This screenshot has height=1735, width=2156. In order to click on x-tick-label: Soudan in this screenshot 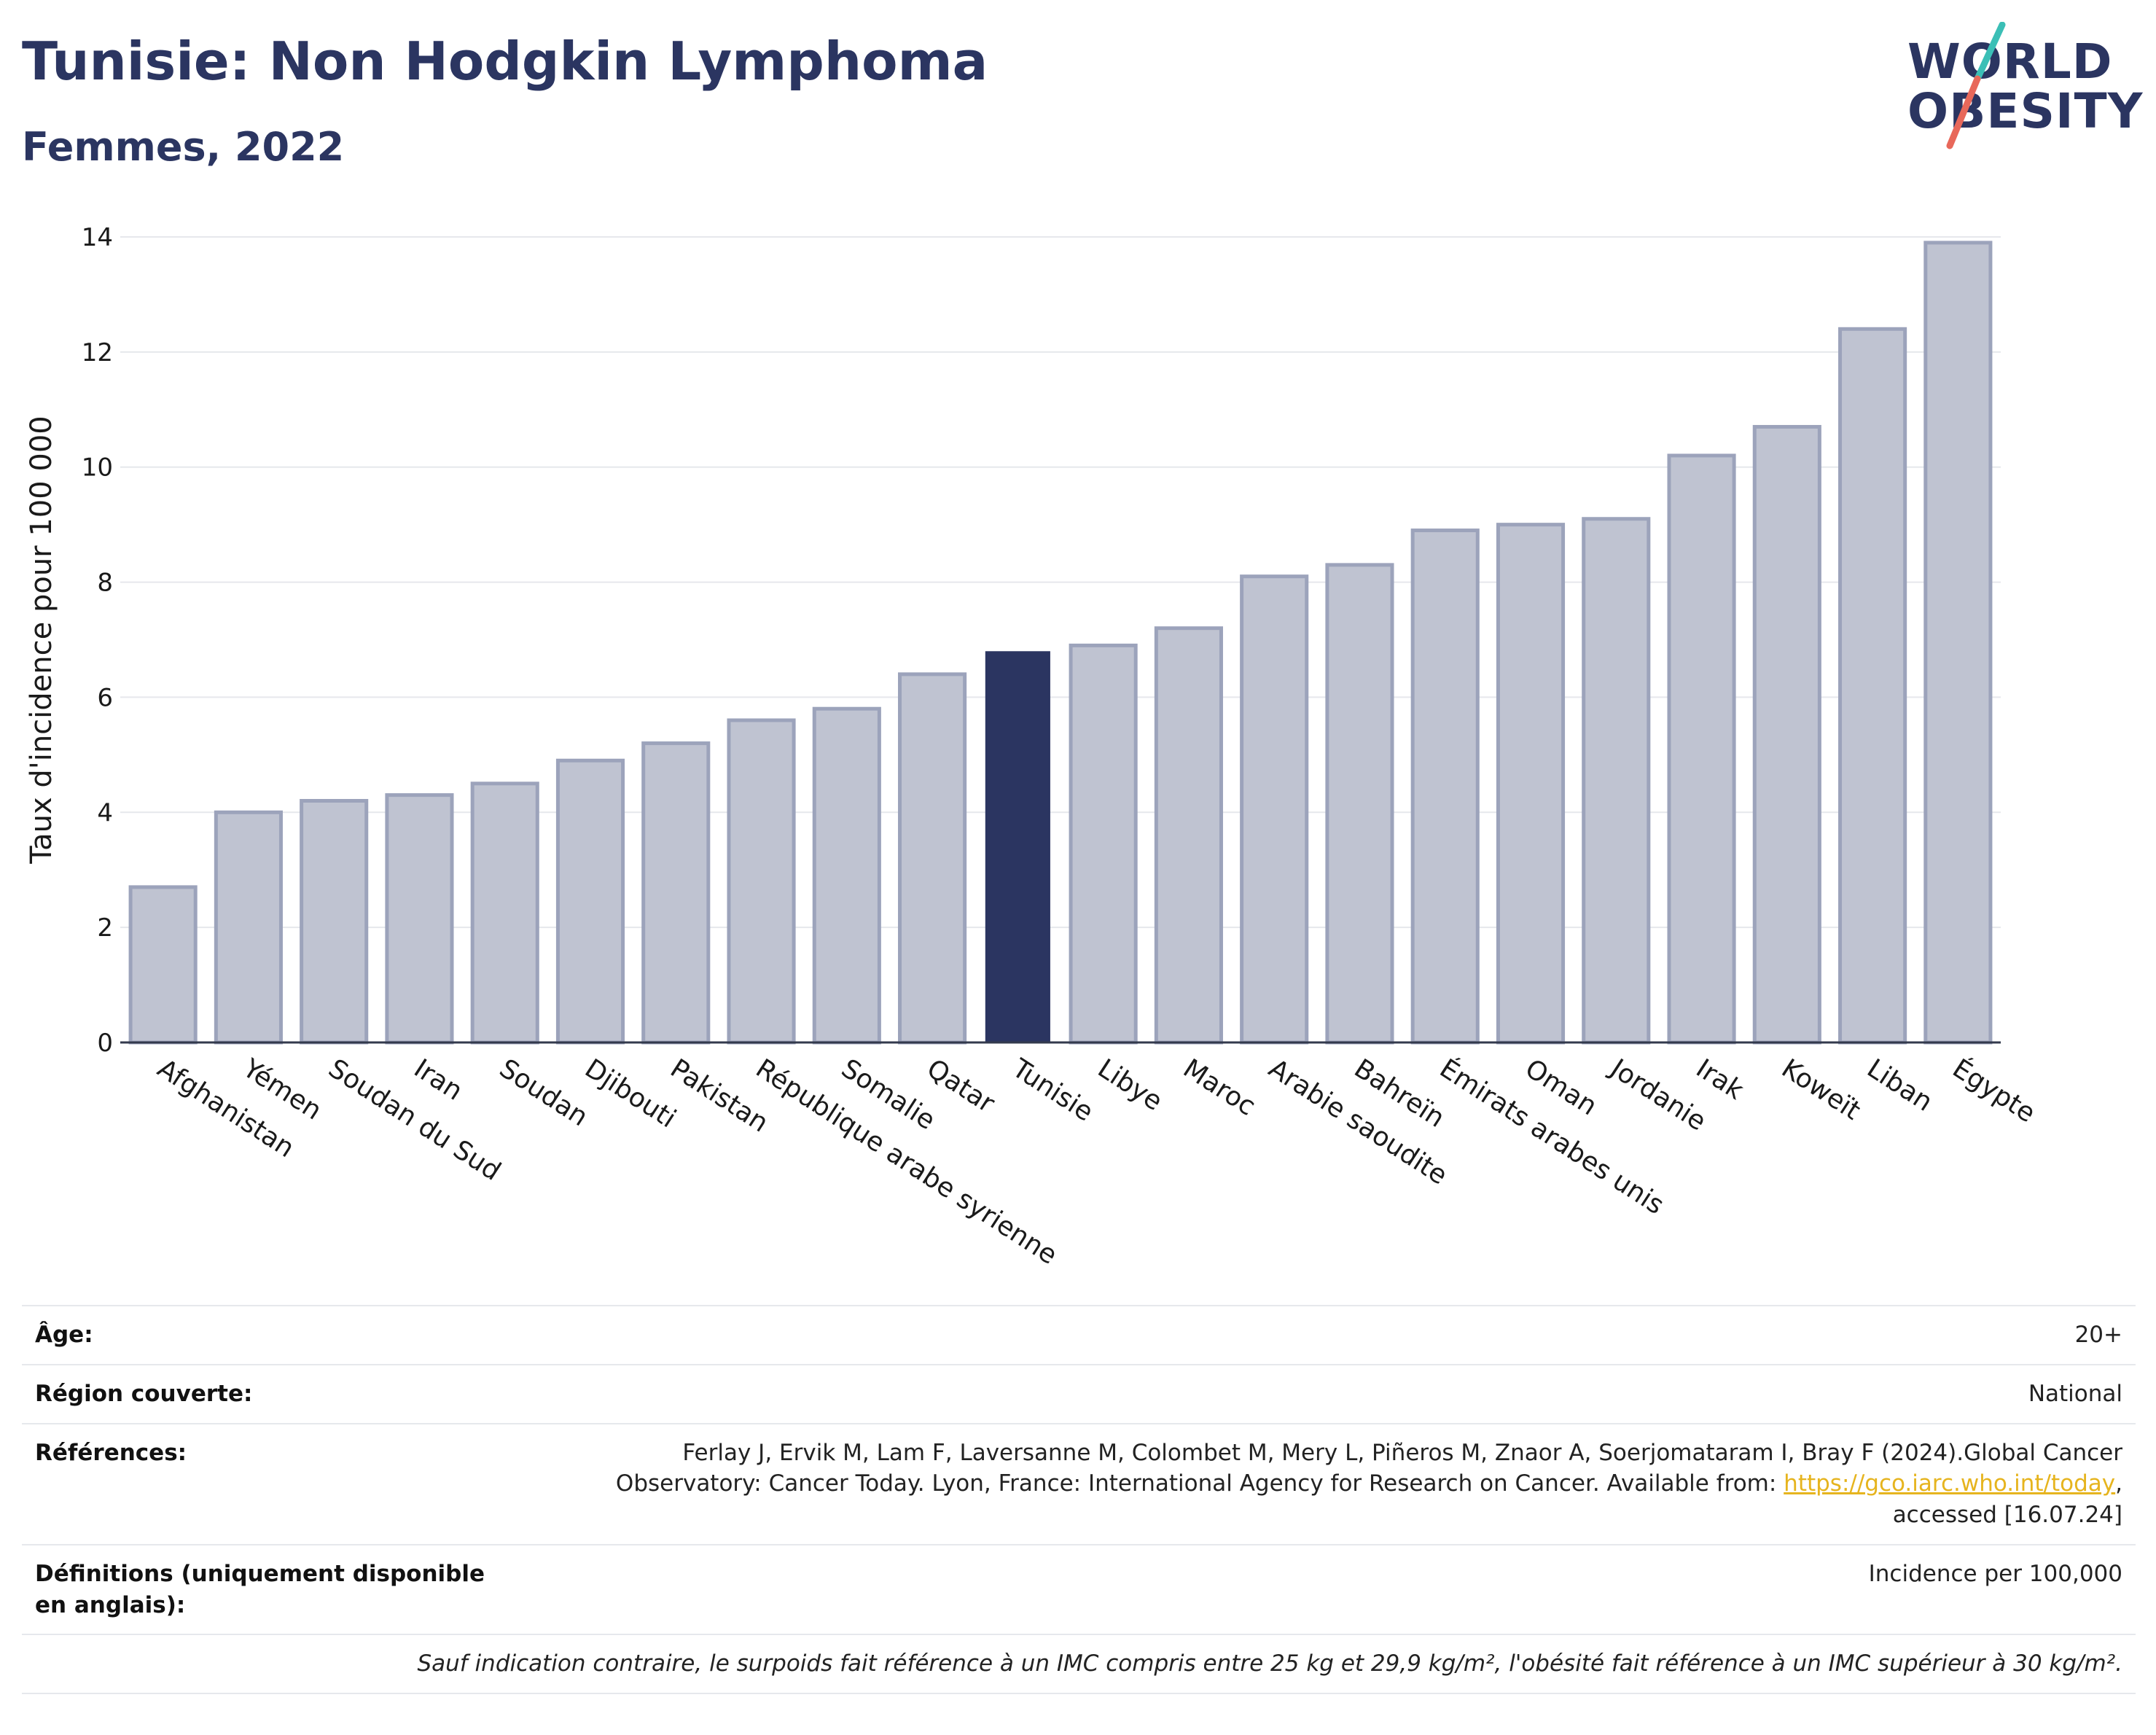, I will do `click(543, 1092)`.